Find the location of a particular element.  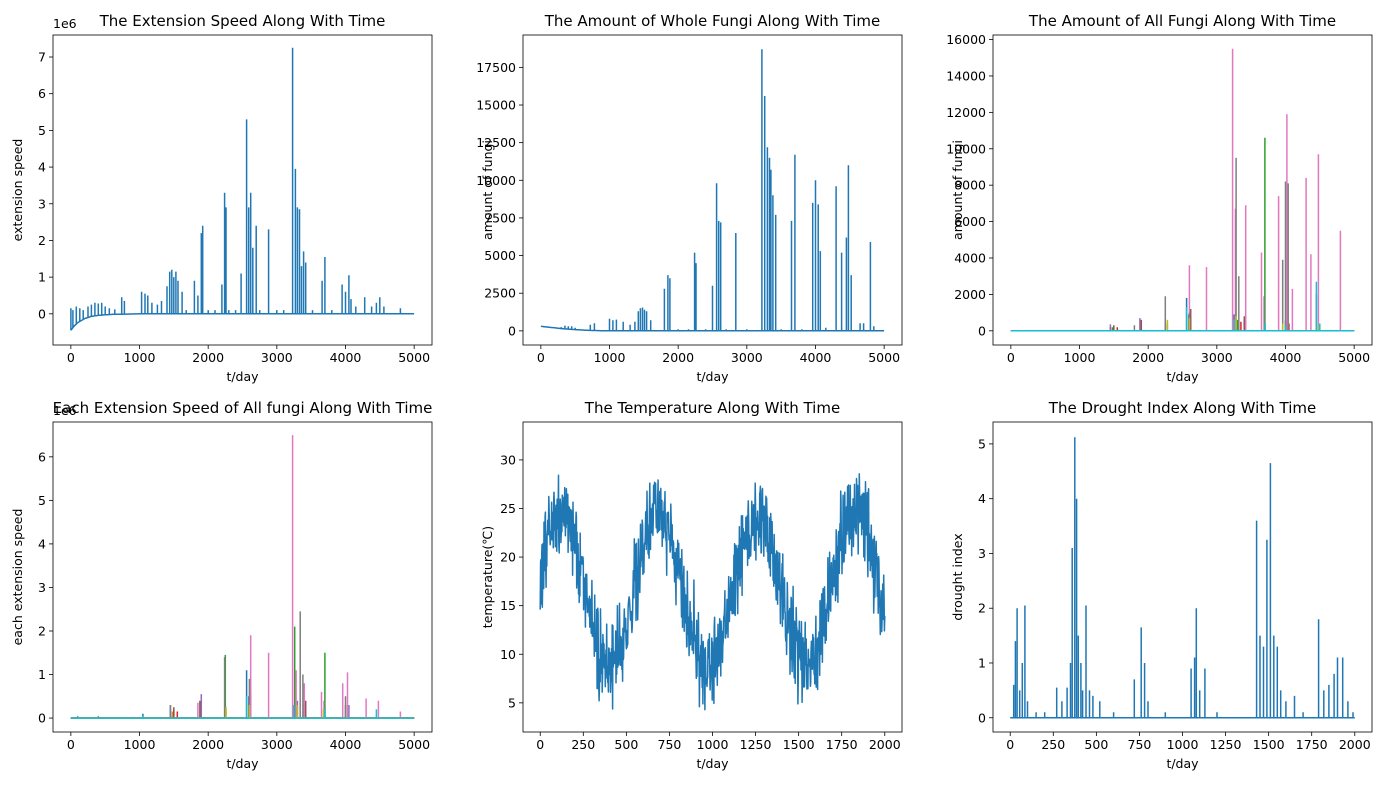

y-tick-label: 2500 is located at coordinates (500, 293).